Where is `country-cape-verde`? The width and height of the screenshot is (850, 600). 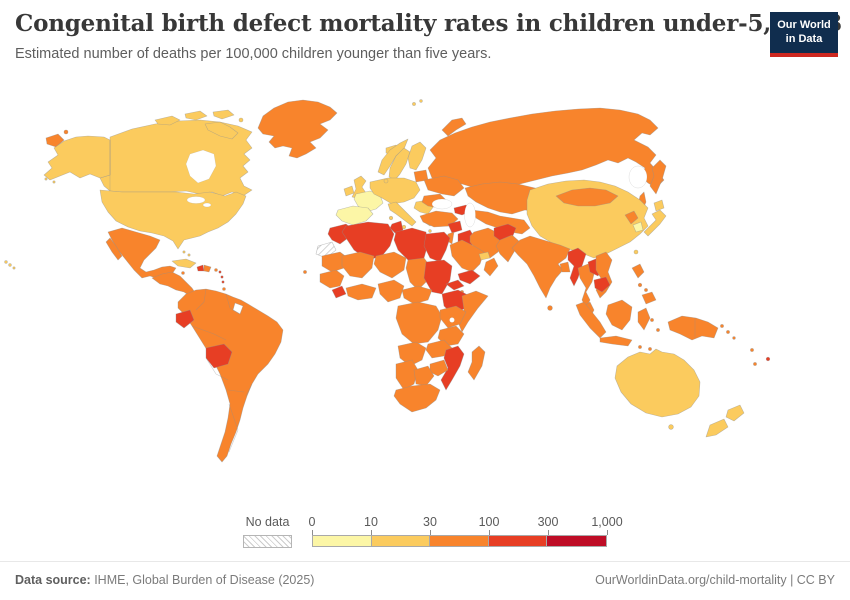 country-cape-verde is located at coordinates (305, 272).